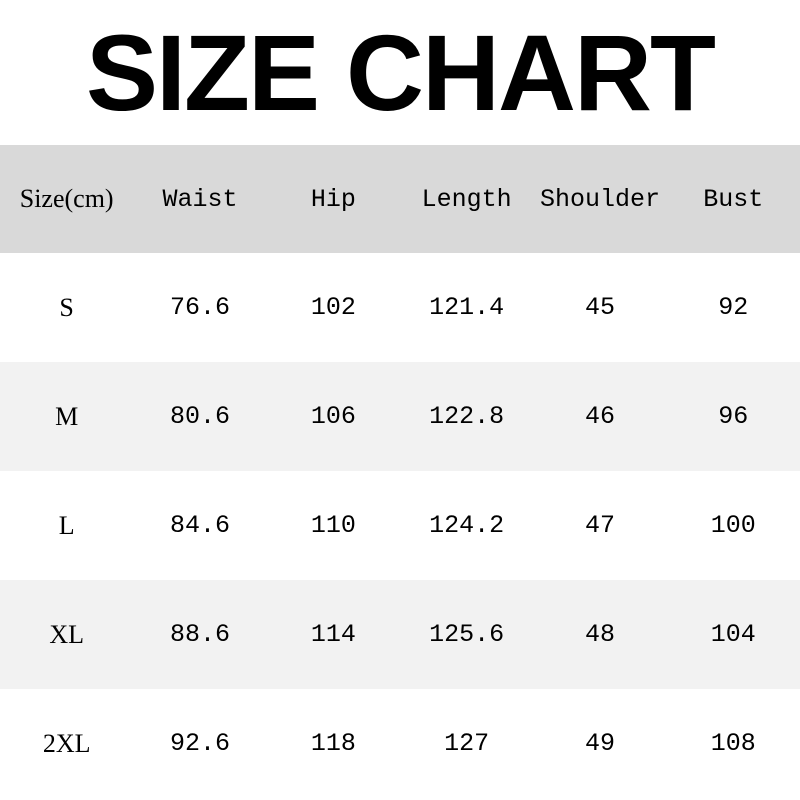 The width and height of the screenshot is (800, 800). I want to click on cell-waist: 84.6, so click(199, 525).